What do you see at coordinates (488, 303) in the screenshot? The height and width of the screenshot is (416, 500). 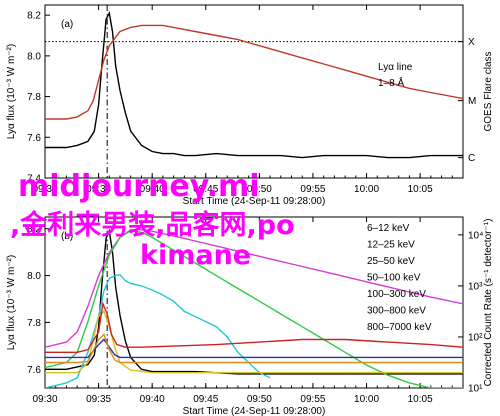 I see `right-axis-label: Corrected Count Rate (s⁻¹ detector⁻¹)` at bounding box center [488, 303].